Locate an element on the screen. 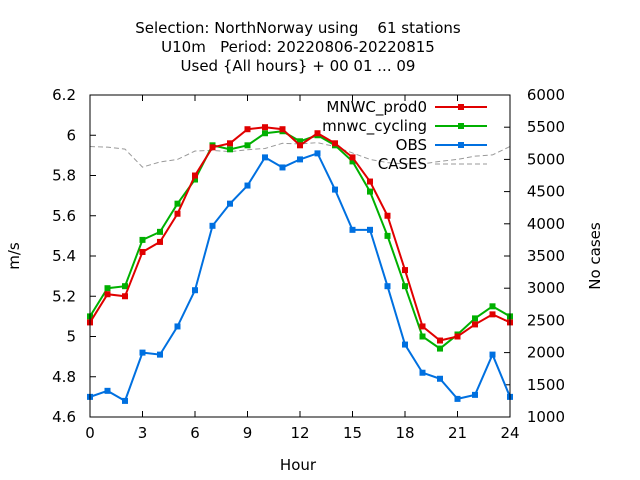  y-tick-label: 5.2 is located at coordinates (64, 296).